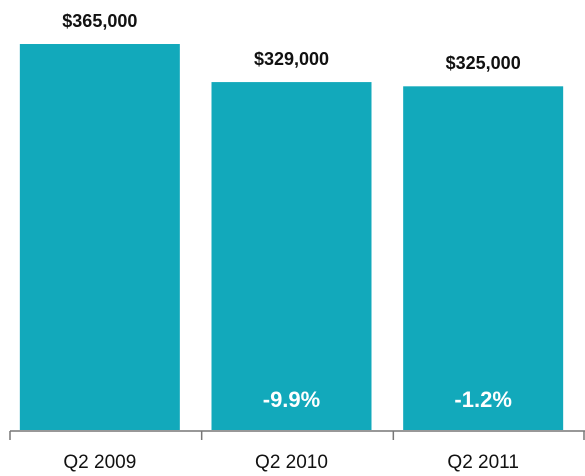 This screenshot has height=476, width=585. What do you see at coordinates (483, 63) in the screenshot?
I see `value-label: $325,000` at bounding box center [483, 63].